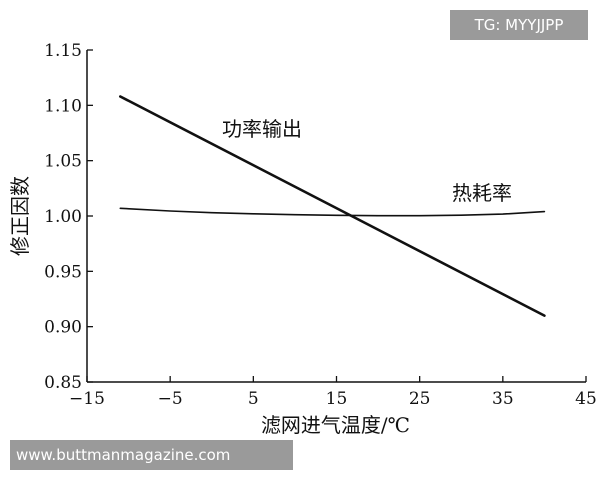 The image size is (600, 480). Describe the element at coordinates (335, 425) in the screenshot. I see `x-axis-title: 滤网进气温度/℃` at that location.